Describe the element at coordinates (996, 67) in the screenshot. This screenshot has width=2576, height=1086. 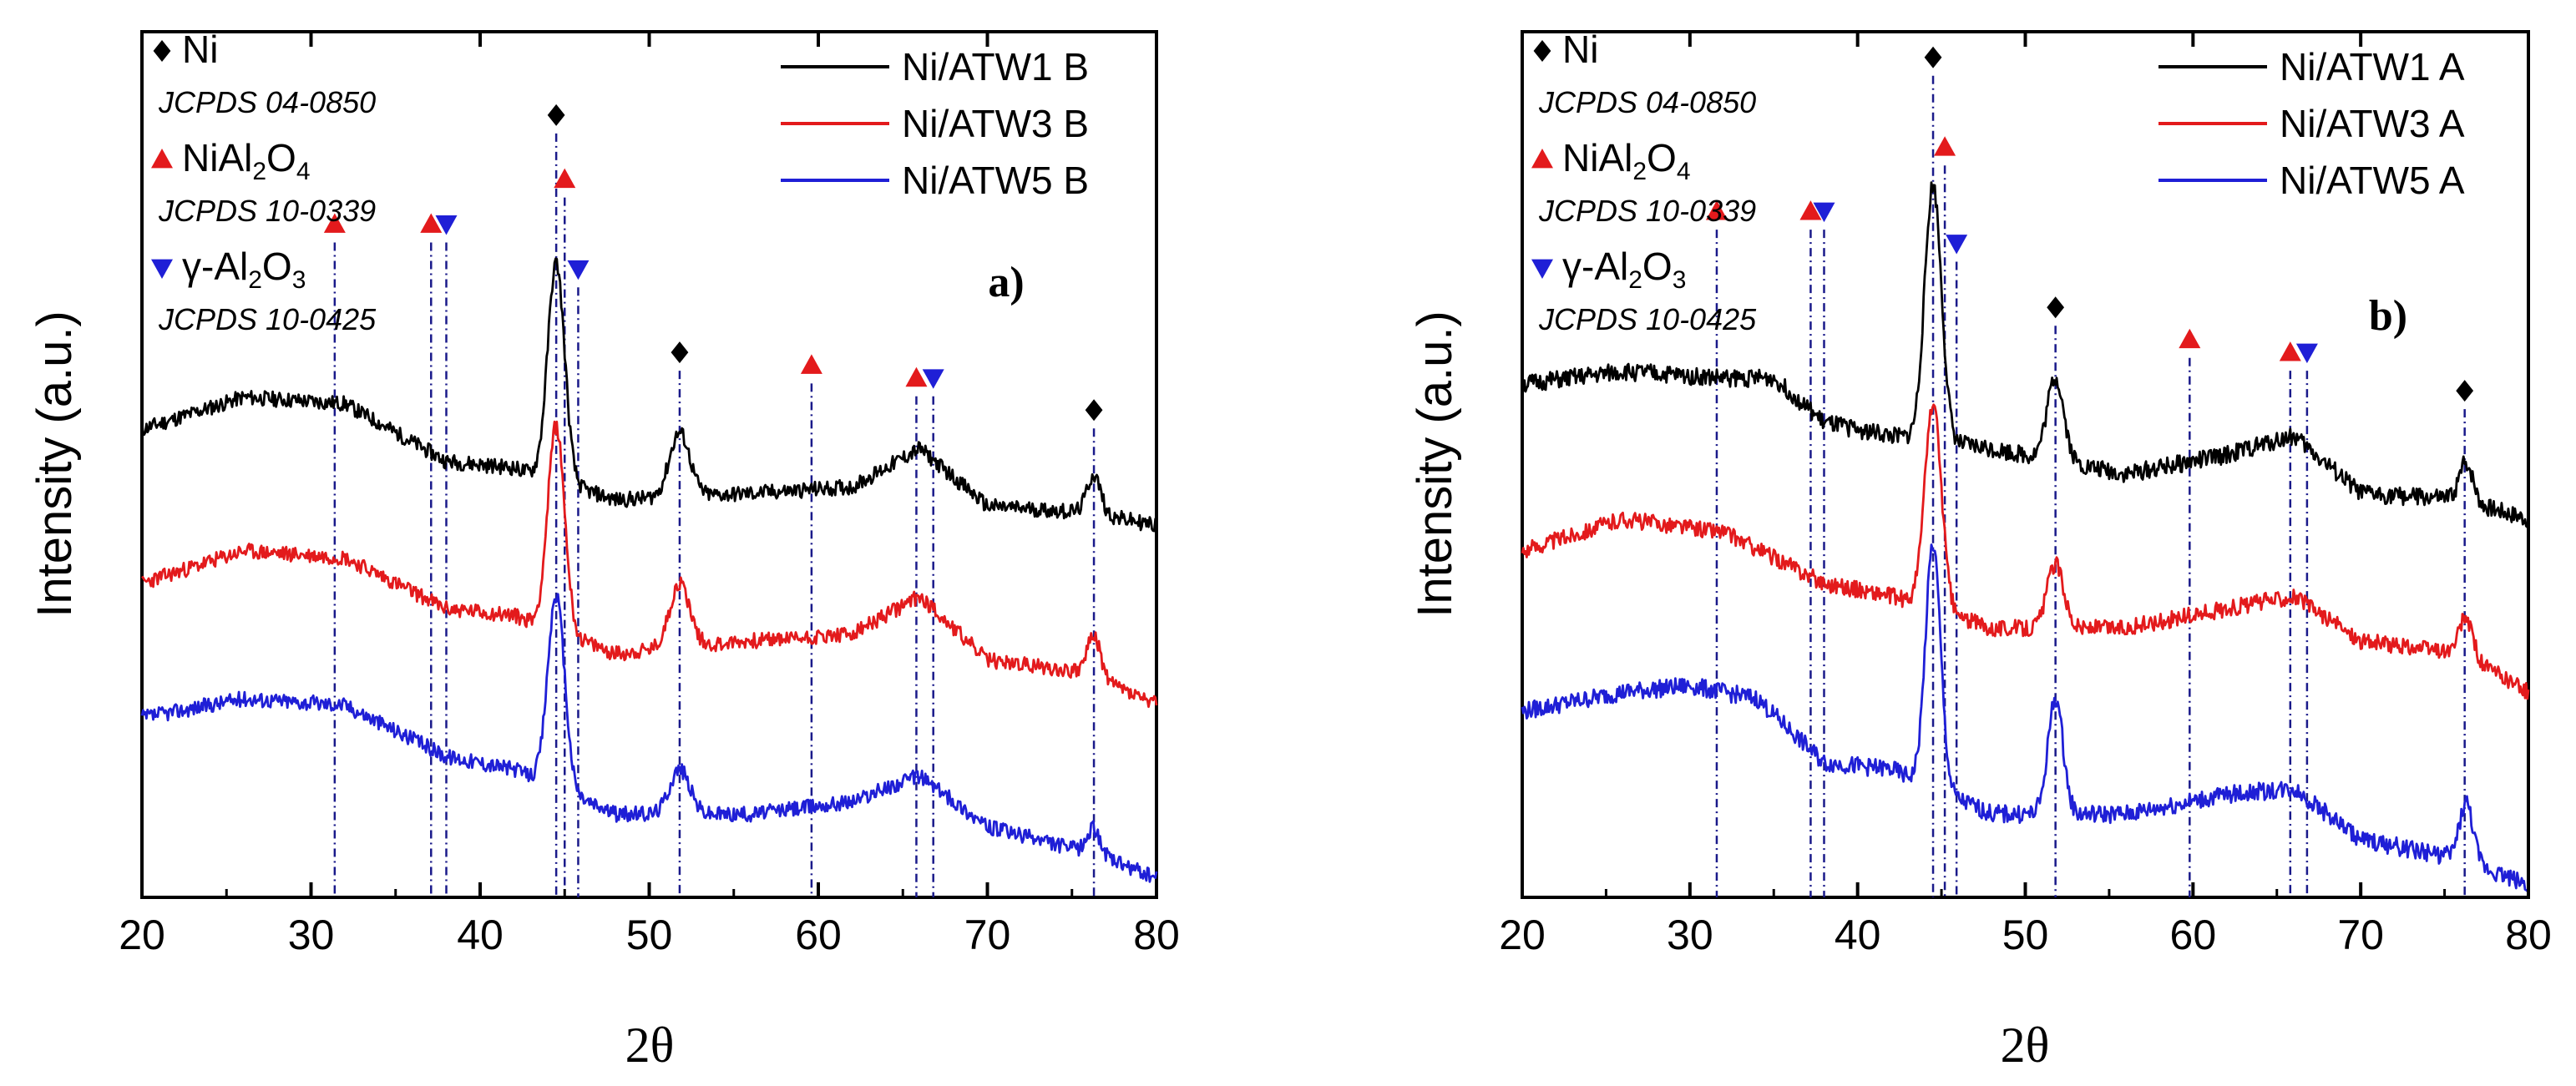
I see `legend-label: Ni/ATW1 B` at that location.